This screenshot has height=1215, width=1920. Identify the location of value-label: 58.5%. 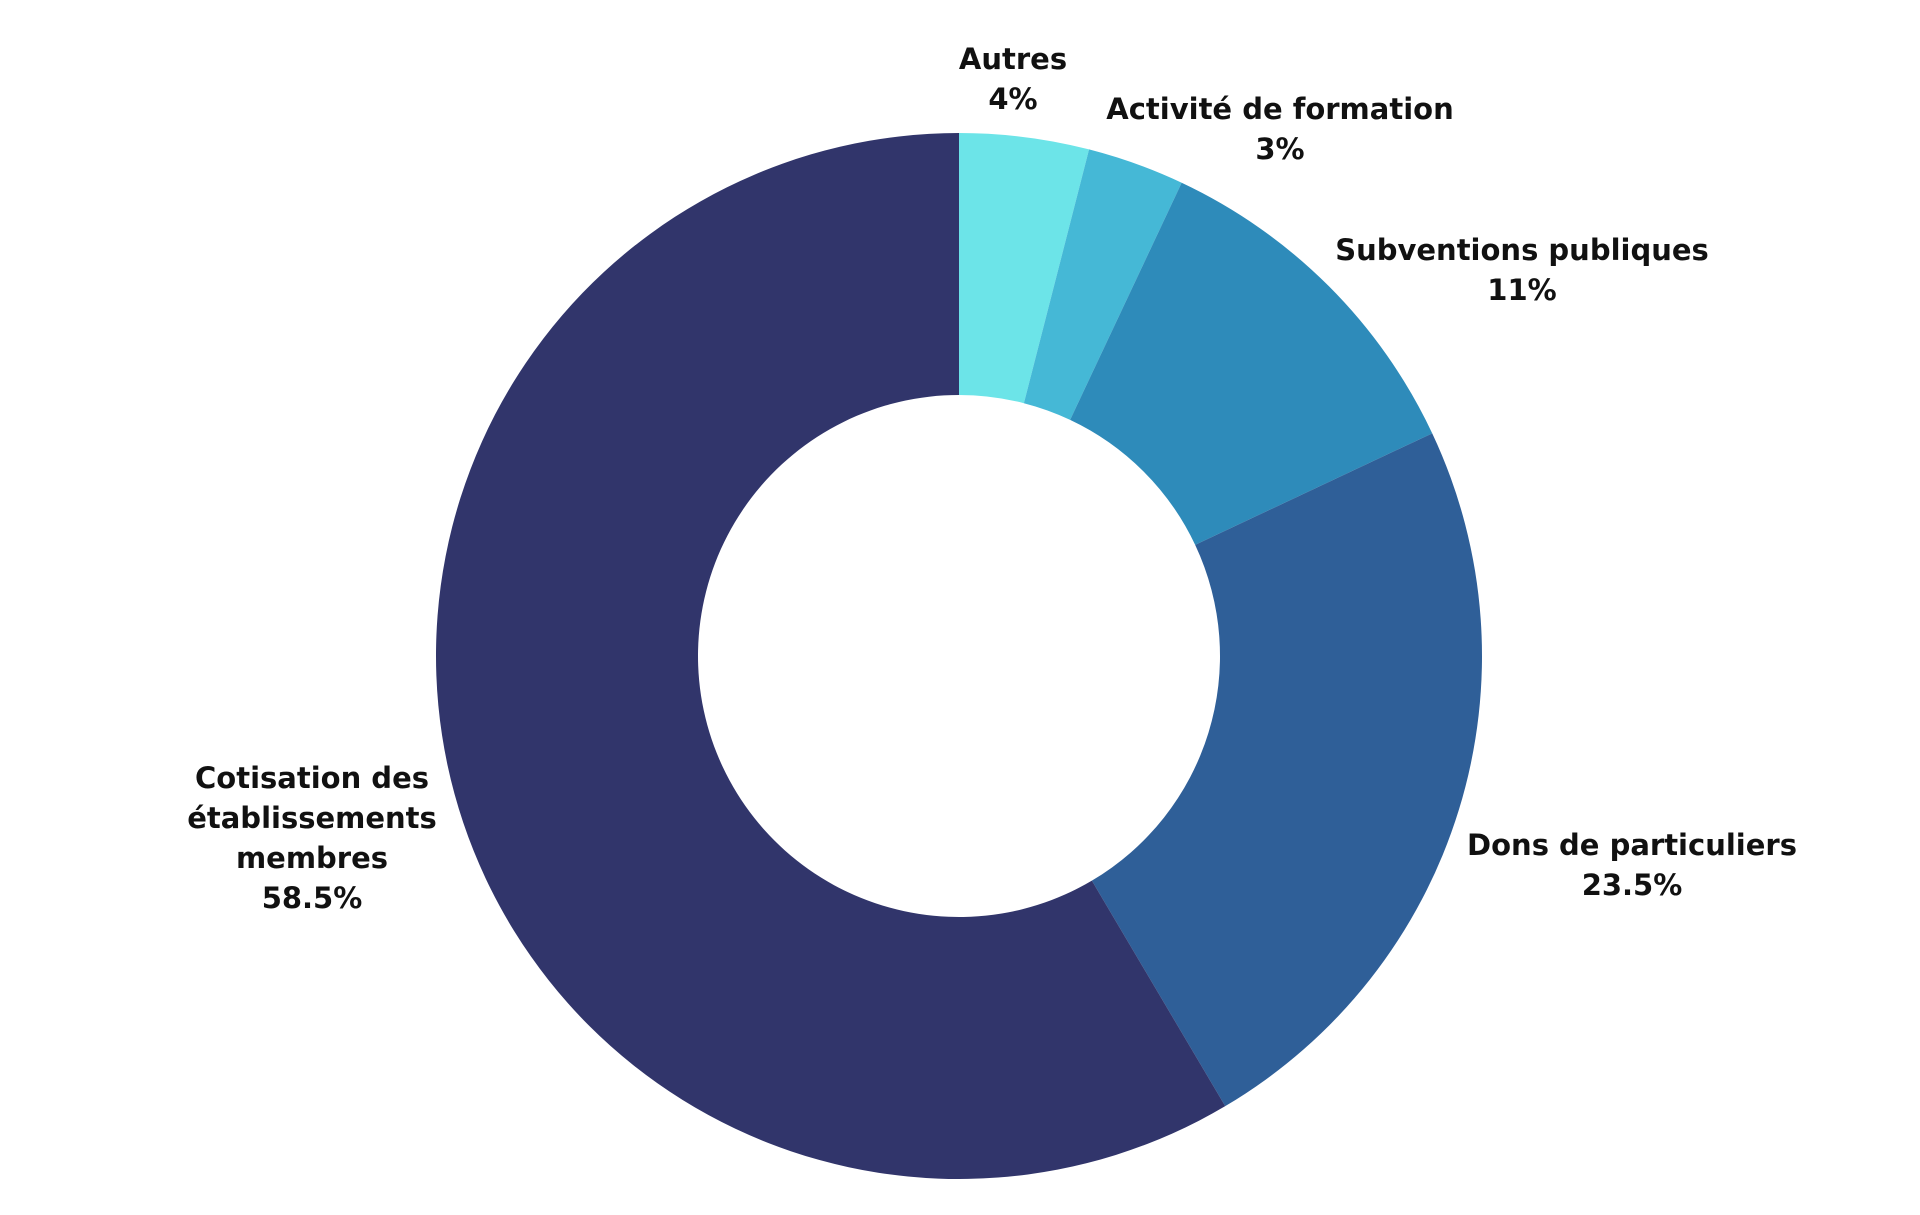
(312, 898).